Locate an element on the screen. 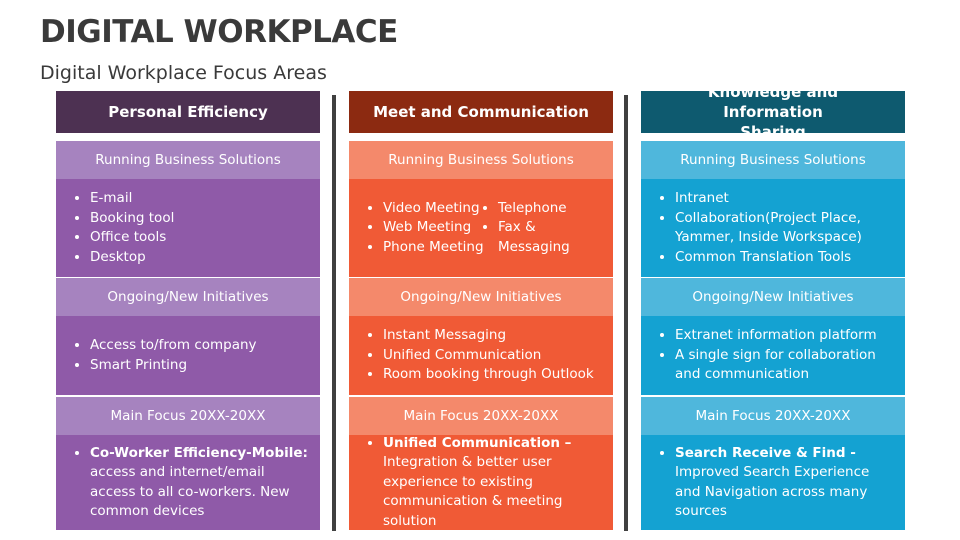 This screenshot has width=960, height=540. bullet-bold: Search Receive & Find - is located at coordinates (765, 452).